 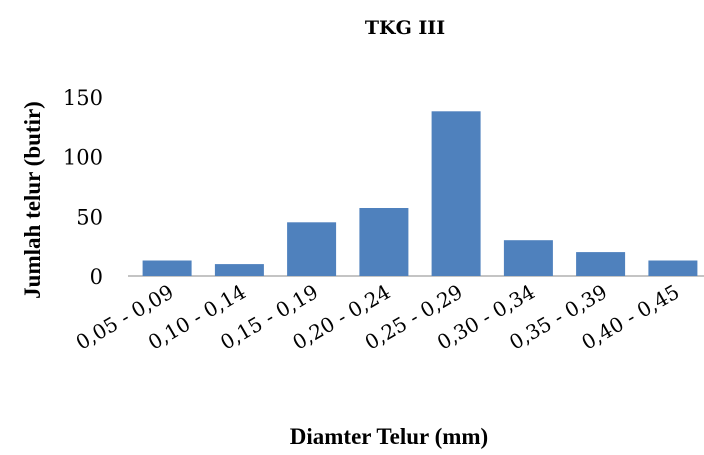 What do you see at coordinates (89, 217) in the screenshot?
I see `y-tick-label: 50` at bounding box center [89, 217].